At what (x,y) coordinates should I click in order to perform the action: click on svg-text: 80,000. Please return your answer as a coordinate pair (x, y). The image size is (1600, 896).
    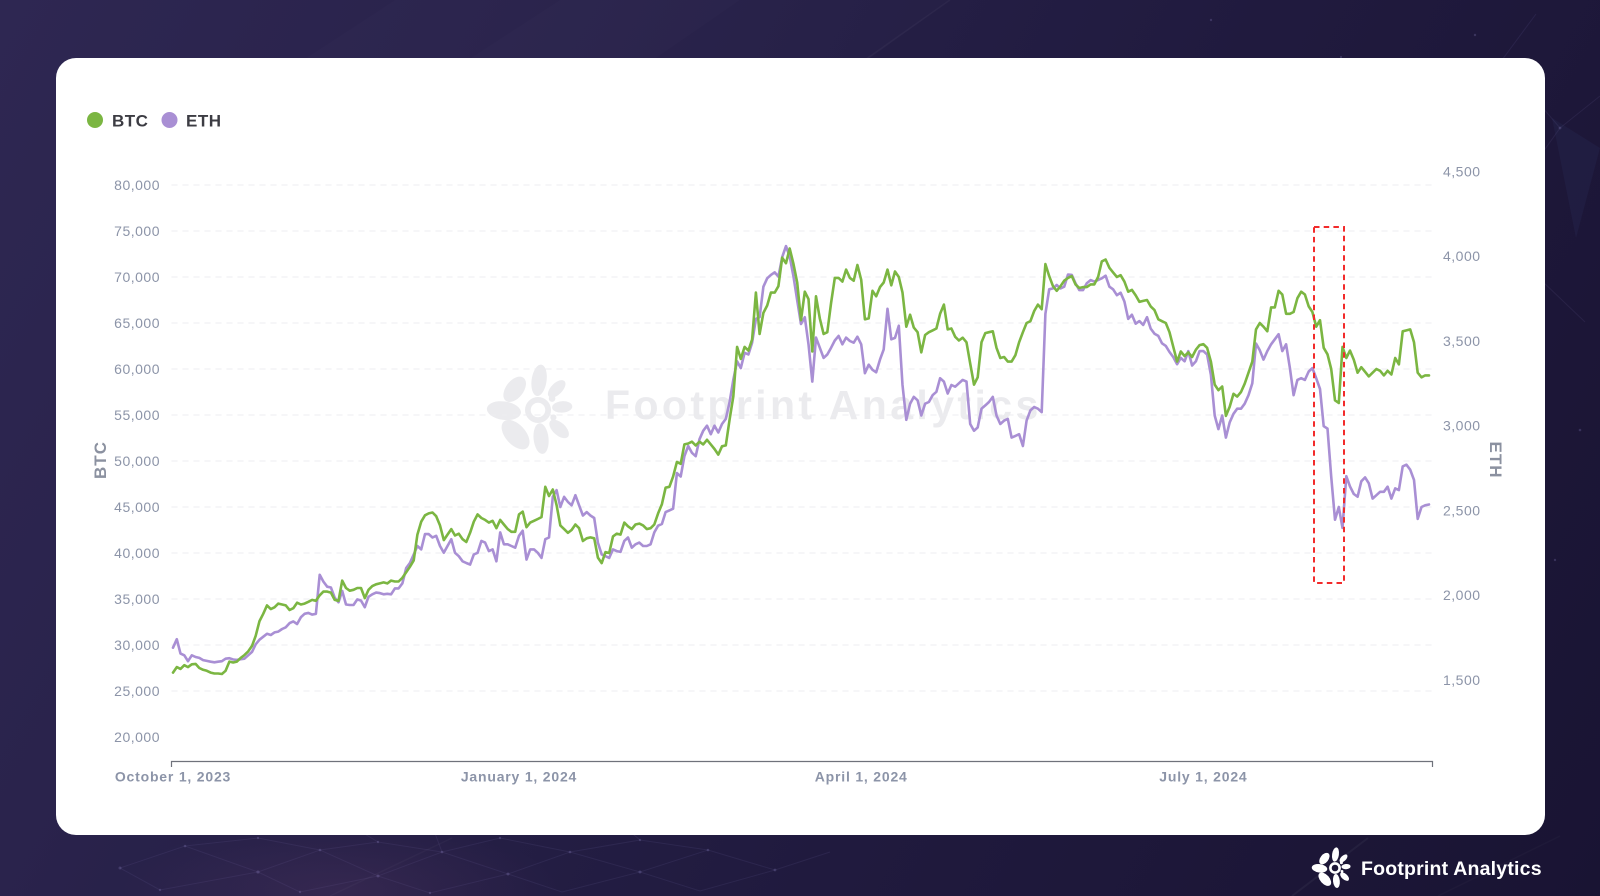
    Looking at the image, I should click on (137, 185).